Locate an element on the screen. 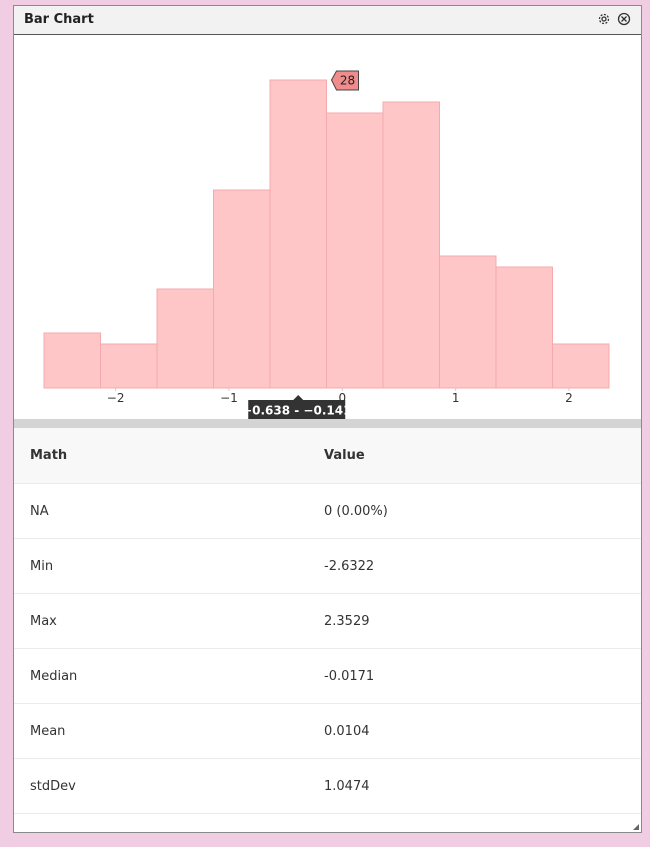 The image size is (650, 847). tooltip-box is located at coordinates (297, 409).